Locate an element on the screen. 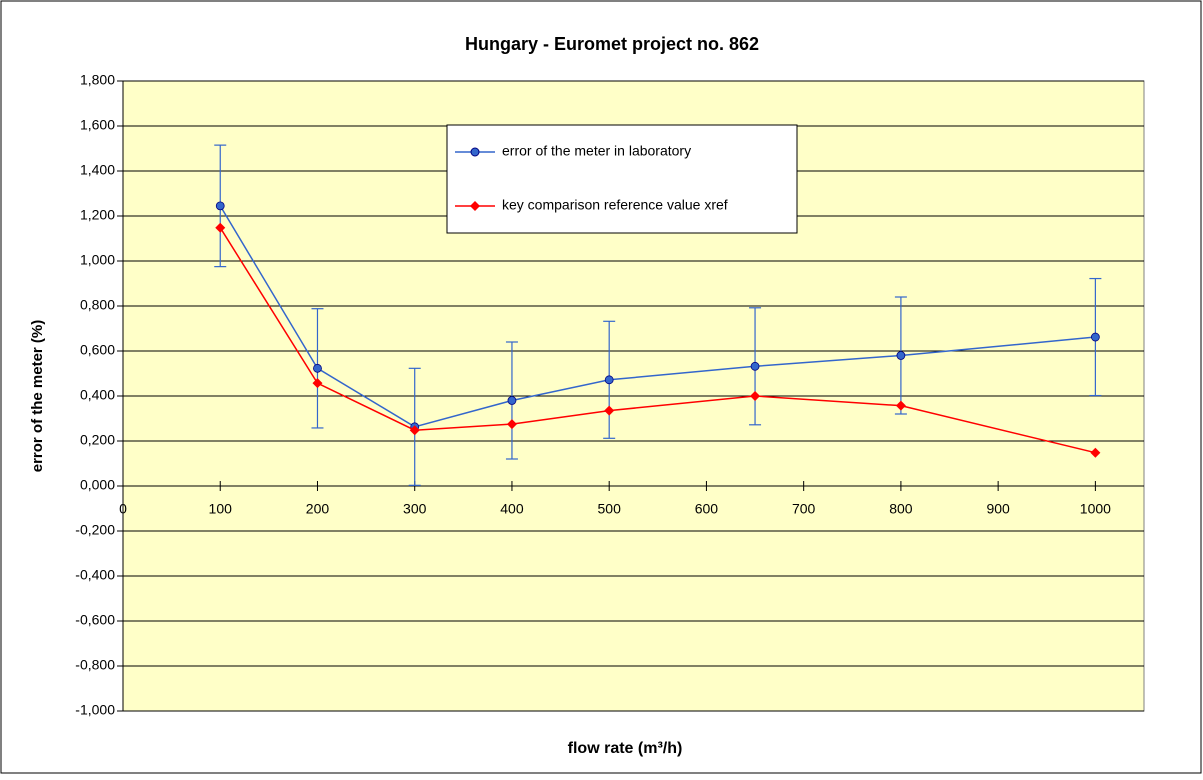  y-tick-label: 1,400 is located at coordinates (97, 170).